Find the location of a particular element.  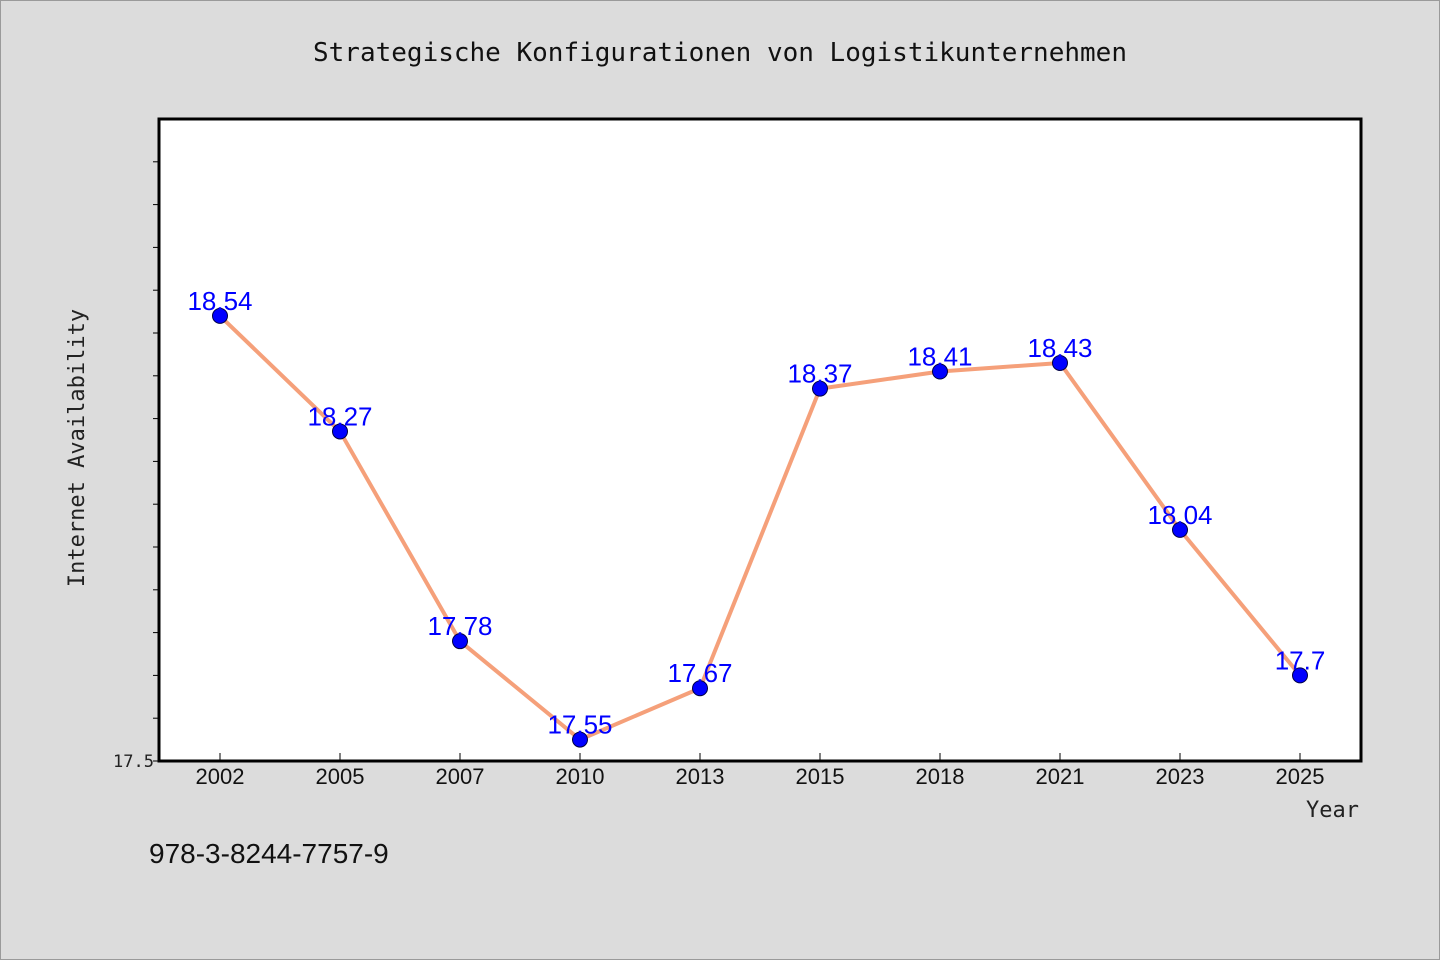

y-axis-label: Internet Availability is located at coordinates (77, 448).